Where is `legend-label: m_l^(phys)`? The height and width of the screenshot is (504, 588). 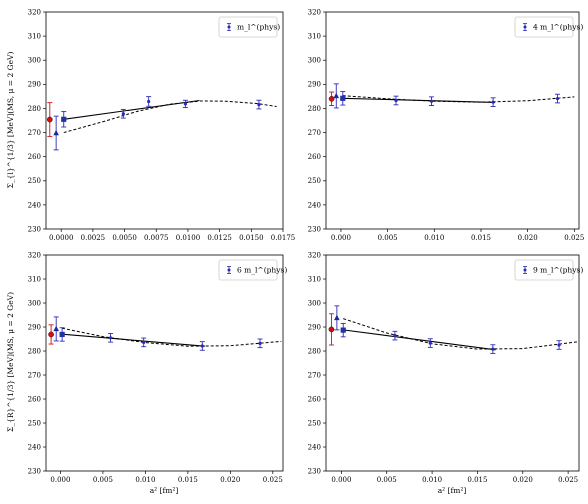 legend-label: m_l^(phys) is located at coordinates (258, 27).